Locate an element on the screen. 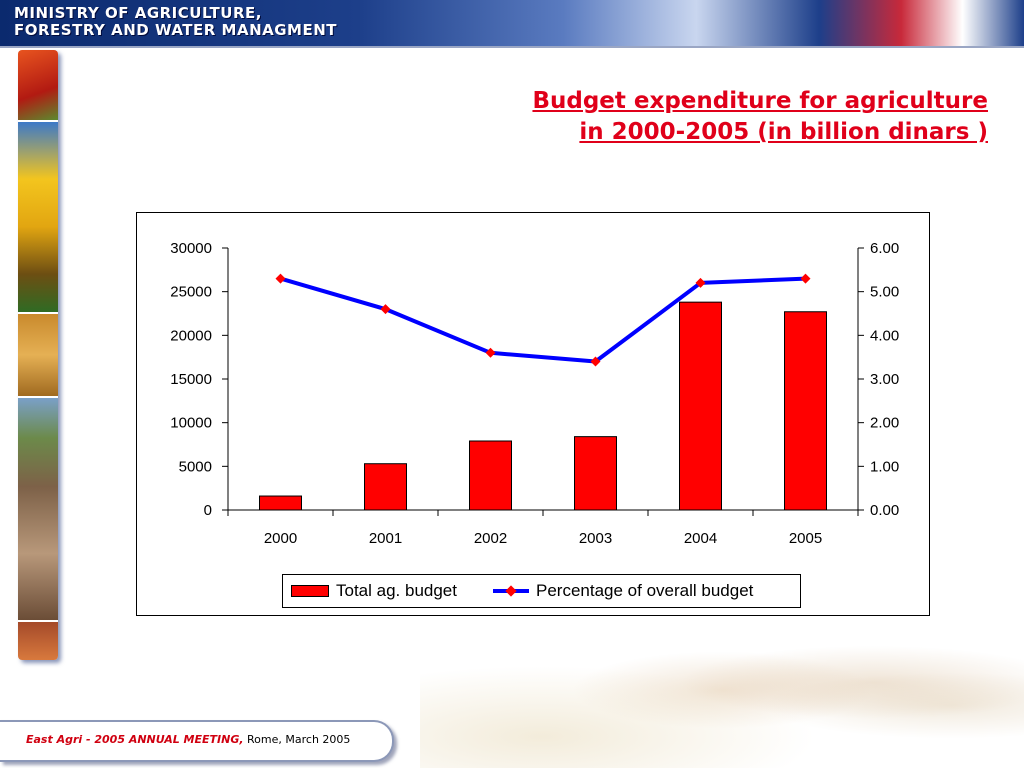 This screenshot has width=1024, height=768. x-tick-label: 2002 is located at coordinates (490, 538).